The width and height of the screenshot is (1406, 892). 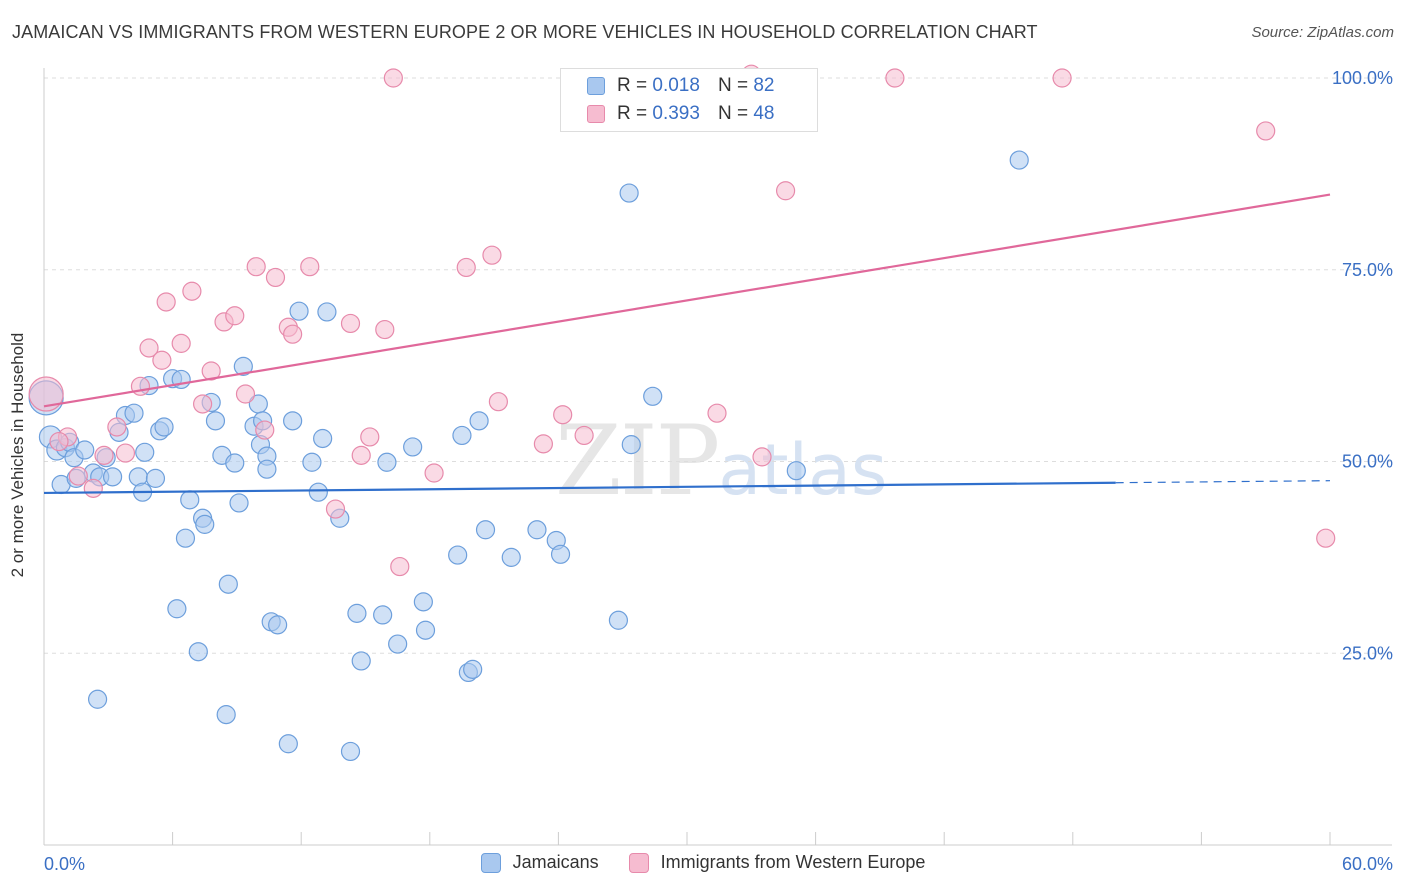 What do you see at coordinates (64, 864) in the screenshot?
I see `x-tick-label-min: 0.0%` at bounding box center [64, 864].